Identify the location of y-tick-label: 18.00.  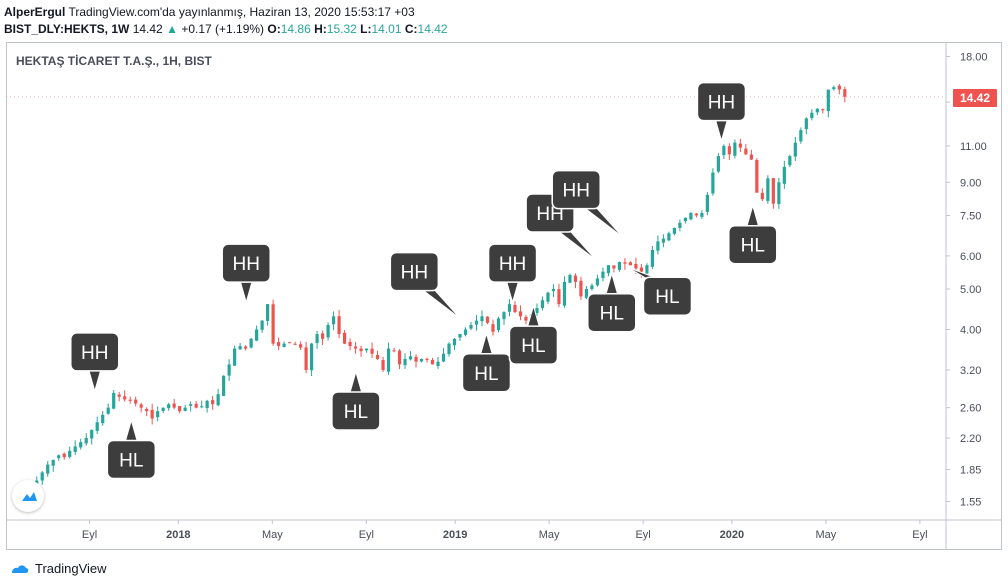
(974, 58).